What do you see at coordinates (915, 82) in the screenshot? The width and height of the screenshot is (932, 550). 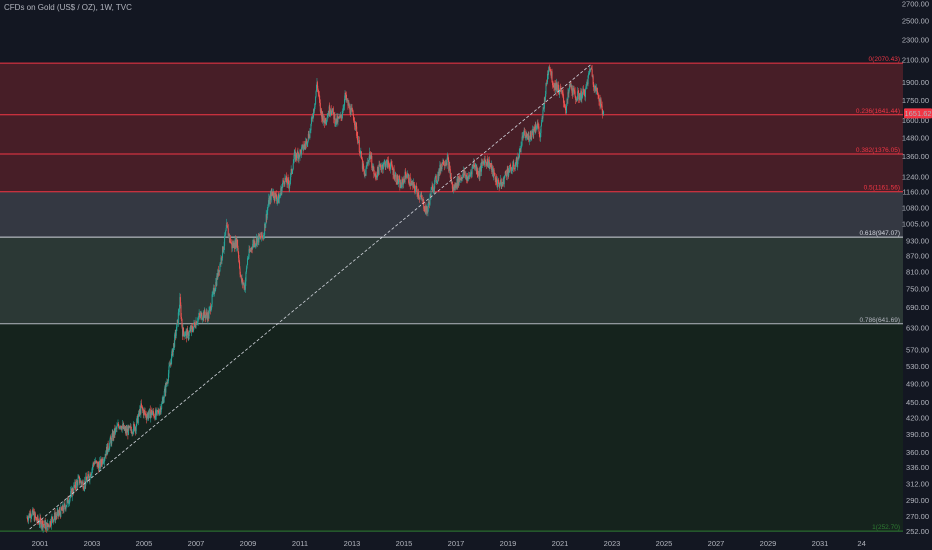 I see `price-tick-label: 1900.00` at bounding box center [915, 82].